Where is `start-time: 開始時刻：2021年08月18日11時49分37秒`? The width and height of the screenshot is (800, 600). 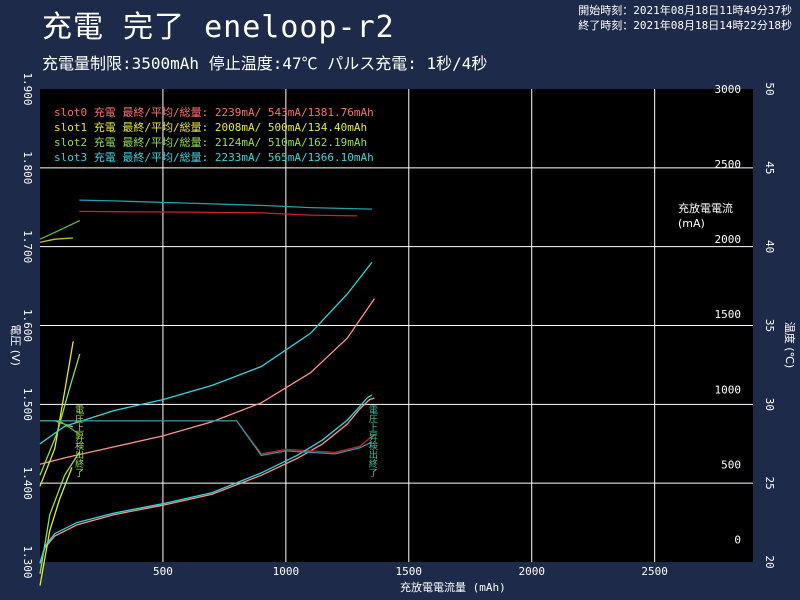 start-time: 開始時刻：2021年08月18日11時49分37秒 is located at coordinates (685, 10).